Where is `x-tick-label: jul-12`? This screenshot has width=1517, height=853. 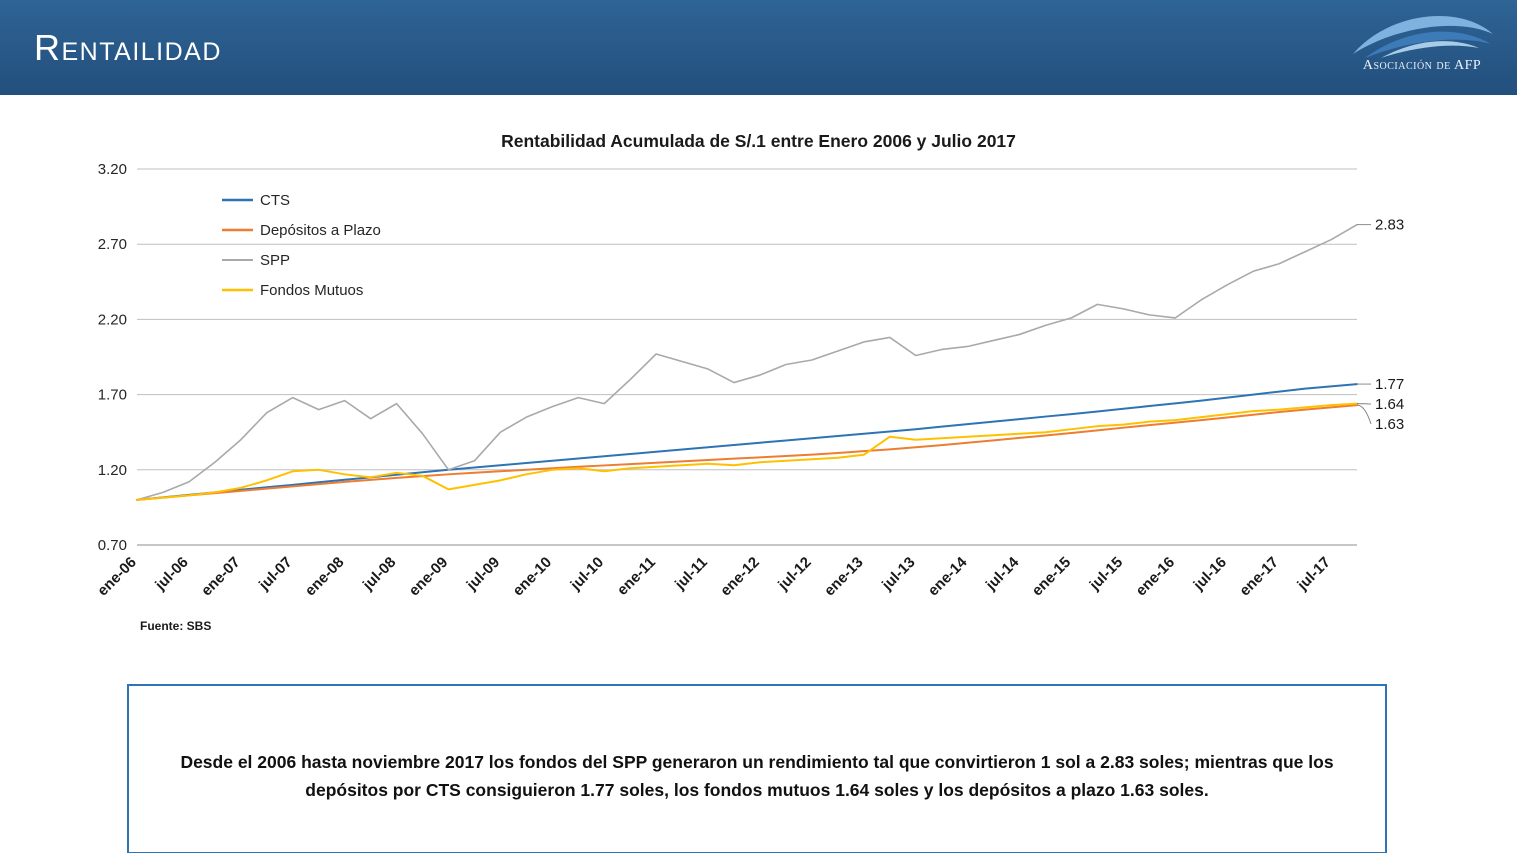 x-tick-label: jul-12 is located at coordinates (794, 574).